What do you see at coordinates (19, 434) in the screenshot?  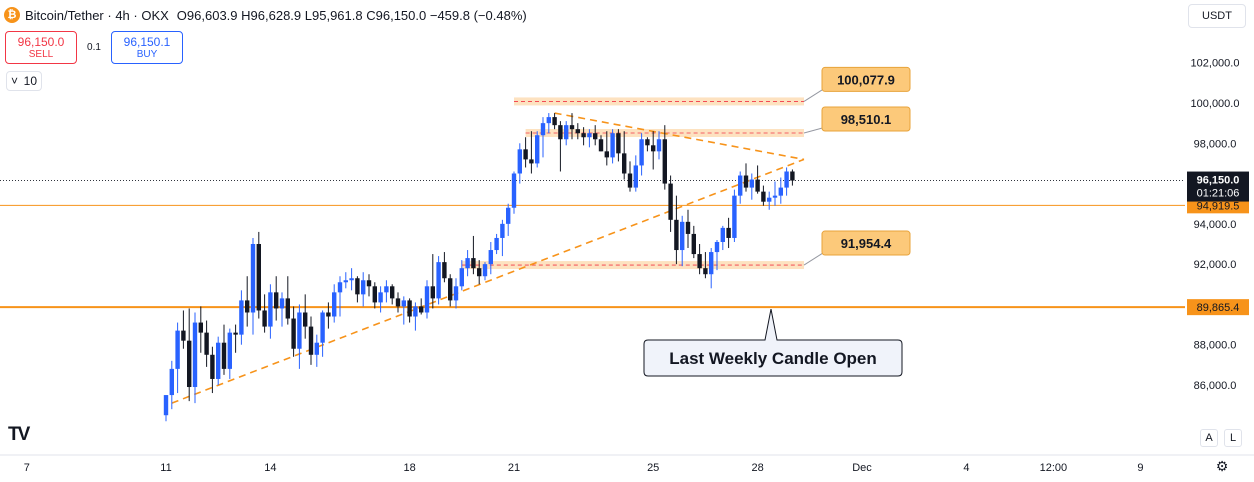 I see `tradingview-logo-icon: TV` at bounding box center [19, 434].